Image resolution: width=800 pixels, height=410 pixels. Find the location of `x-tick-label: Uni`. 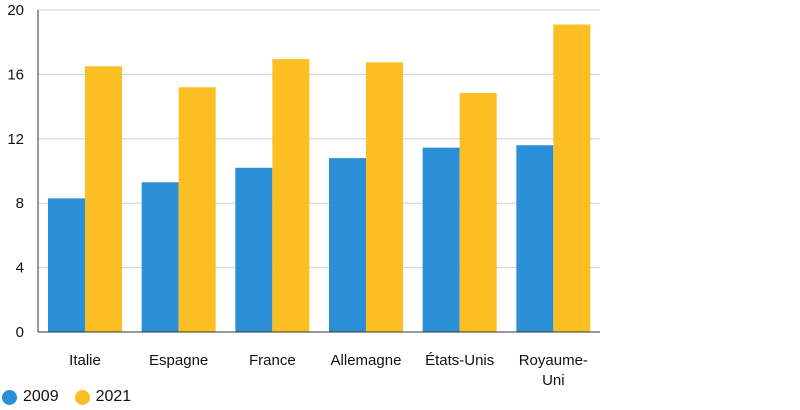

x-tick-label: Uni is located at coordinates (553, 380).